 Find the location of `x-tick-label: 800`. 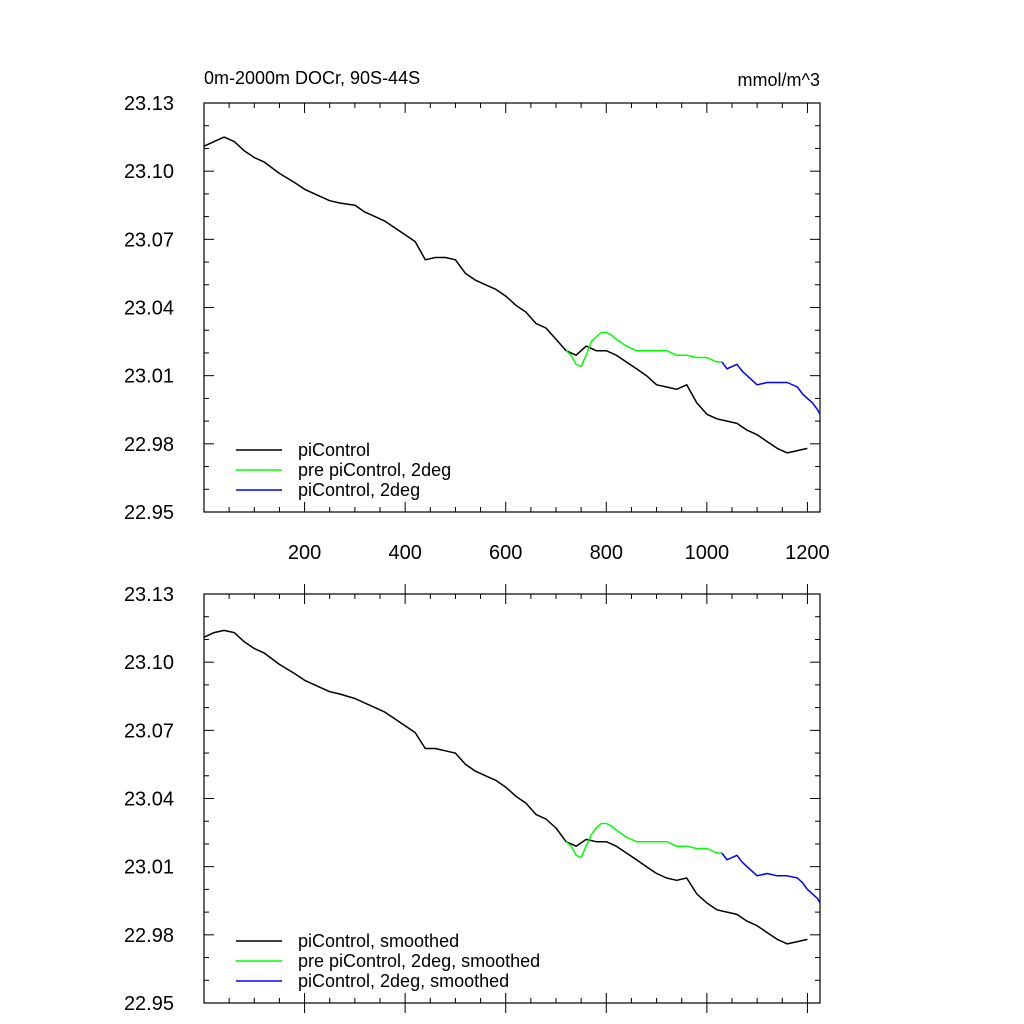

x-tick-label: 800 is located at coordinates (606, 553).